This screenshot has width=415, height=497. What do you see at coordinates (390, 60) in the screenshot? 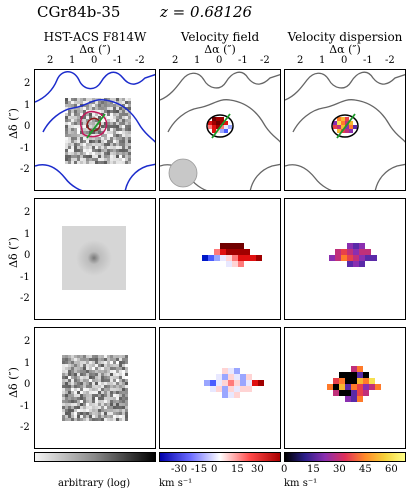
I see `x-tick-label: -2` at bounding box center [390, 60].